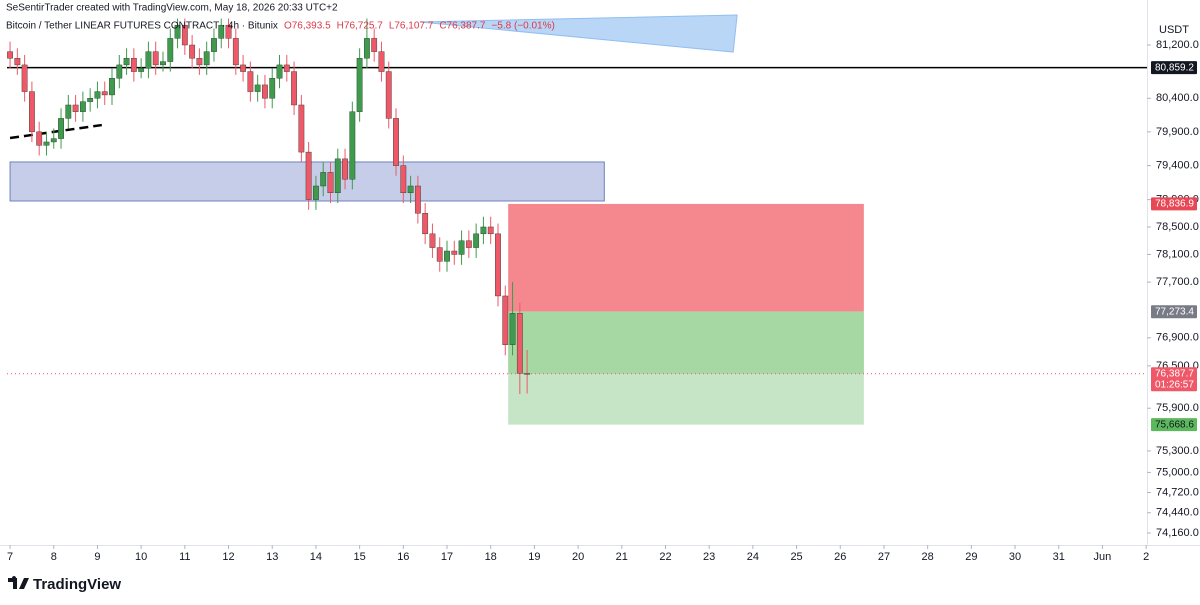 Image resolution: width=1200 pixels, height=605 pixels. What do you see at coordinates (411, 26) in the screenshot?
I see `ohlc-value: L76,107.7` at bounding box center [411, 26].